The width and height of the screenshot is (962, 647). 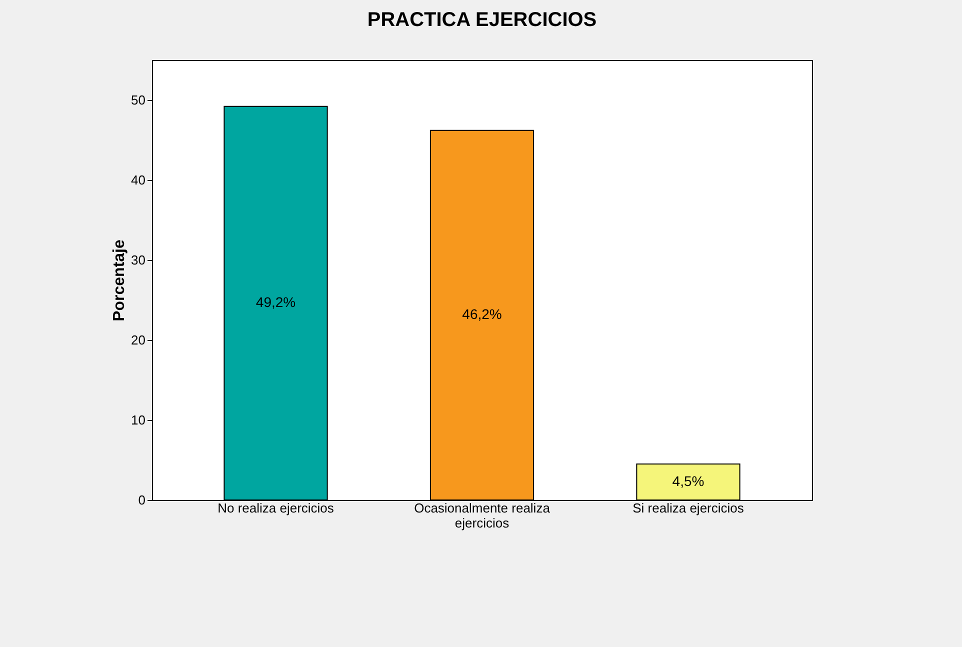 I want to click on data-label: 46,2%, so click(x=482, y=314).